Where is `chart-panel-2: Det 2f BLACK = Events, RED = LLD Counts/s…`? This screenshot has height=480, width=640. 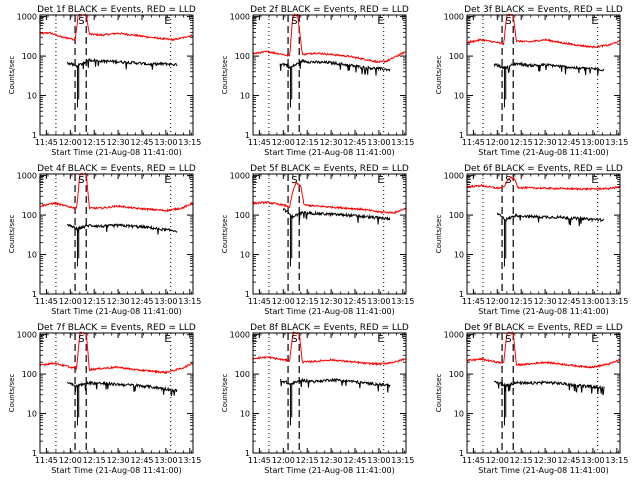
chart-panel-2: Det 2f BLACK = Events, RED = LLD Counts/s… is located at coordinates (317, 81).